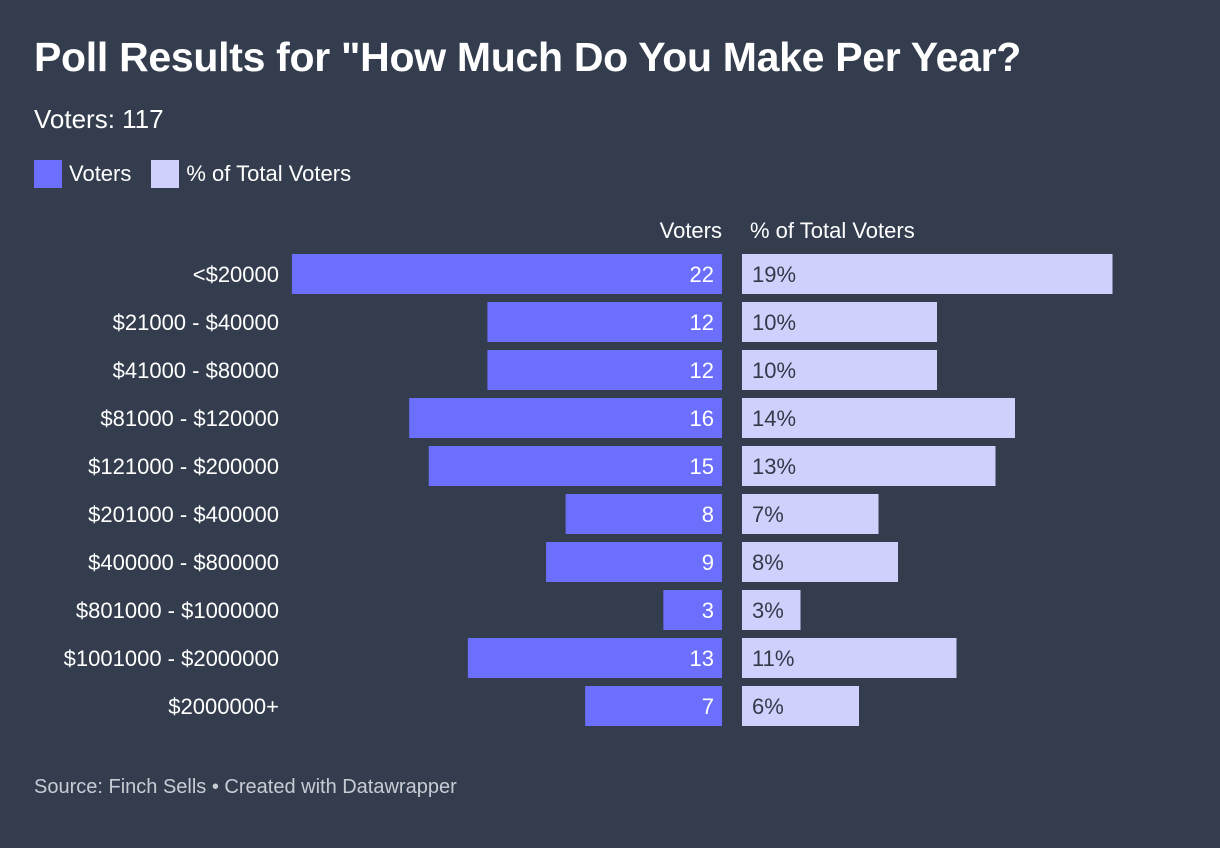 This screenshot has height=848, width=1220. I want to click on percent-value-label: 13%, so click(774, 466).